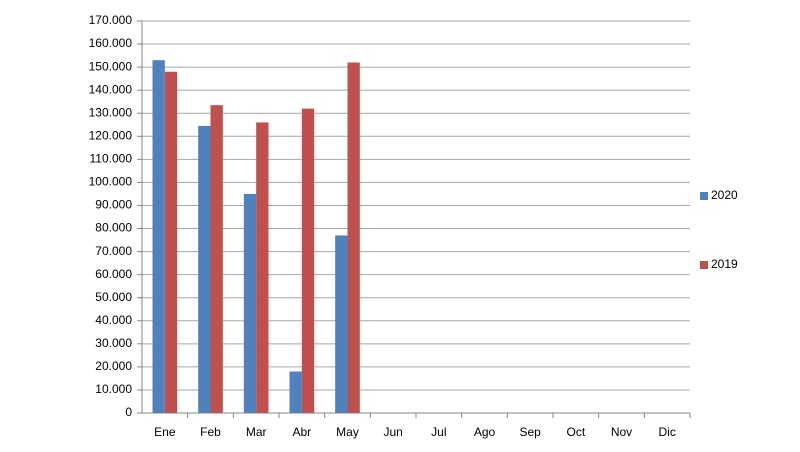  Describe the element at coordinates (210, 432) in the screenshot. I see `x-tick-label: Feb` at that location.